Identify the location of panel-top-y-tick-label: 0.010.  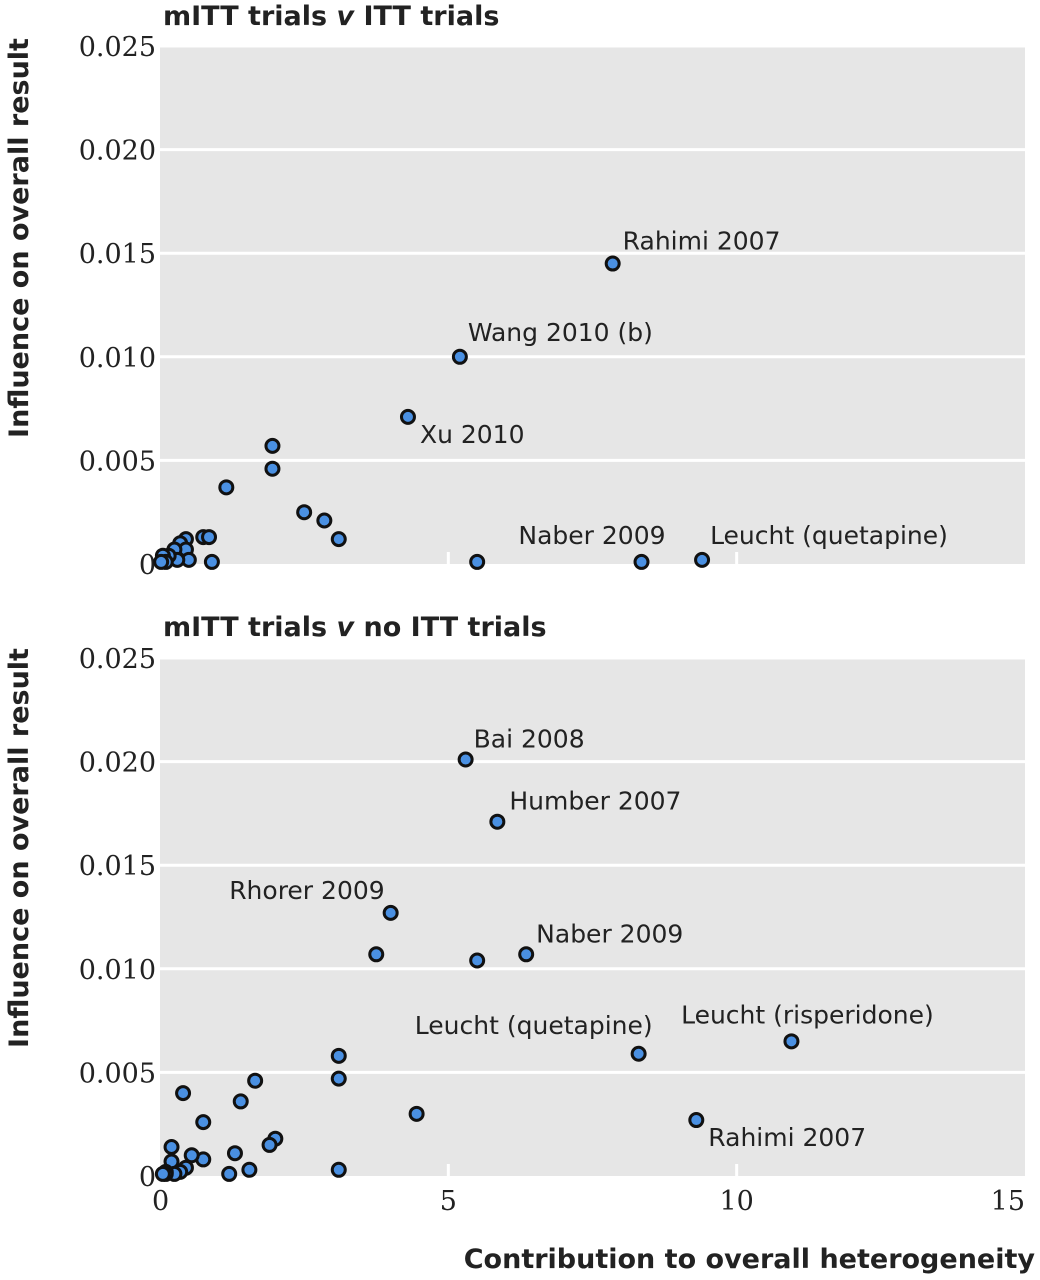
(117, 358).